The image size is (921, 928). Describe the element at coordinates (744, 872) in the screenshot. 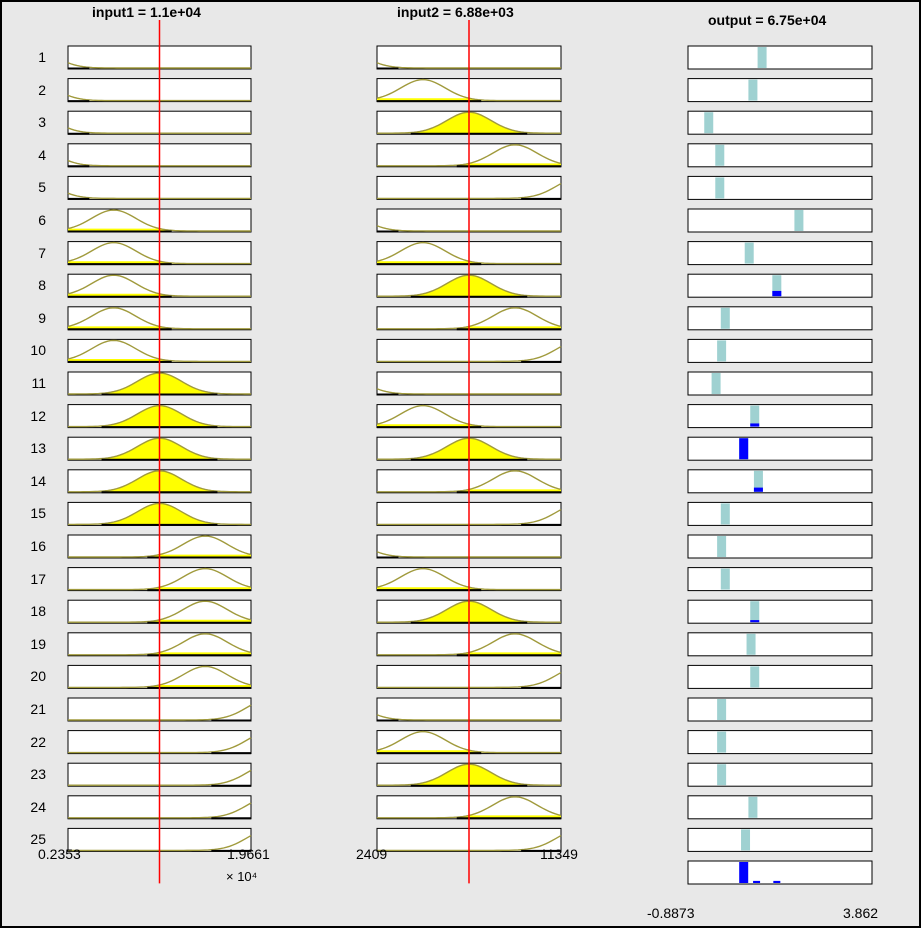

I see `aggregate-output-bar` at that location.